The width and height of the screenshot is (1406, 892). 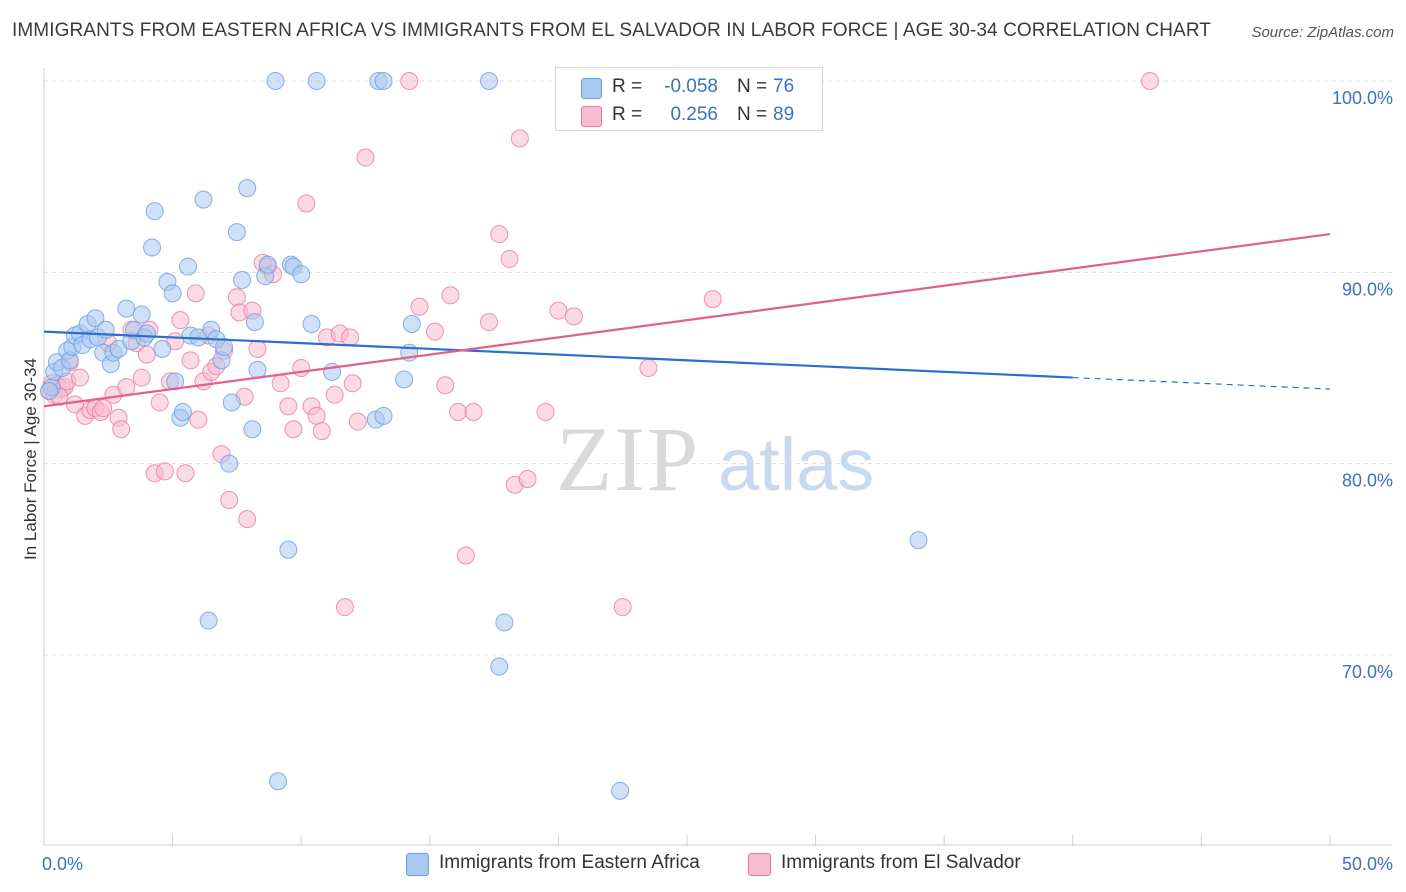 I want to click on y-tick-label: 100.0%, so click(x=1362, y=98).